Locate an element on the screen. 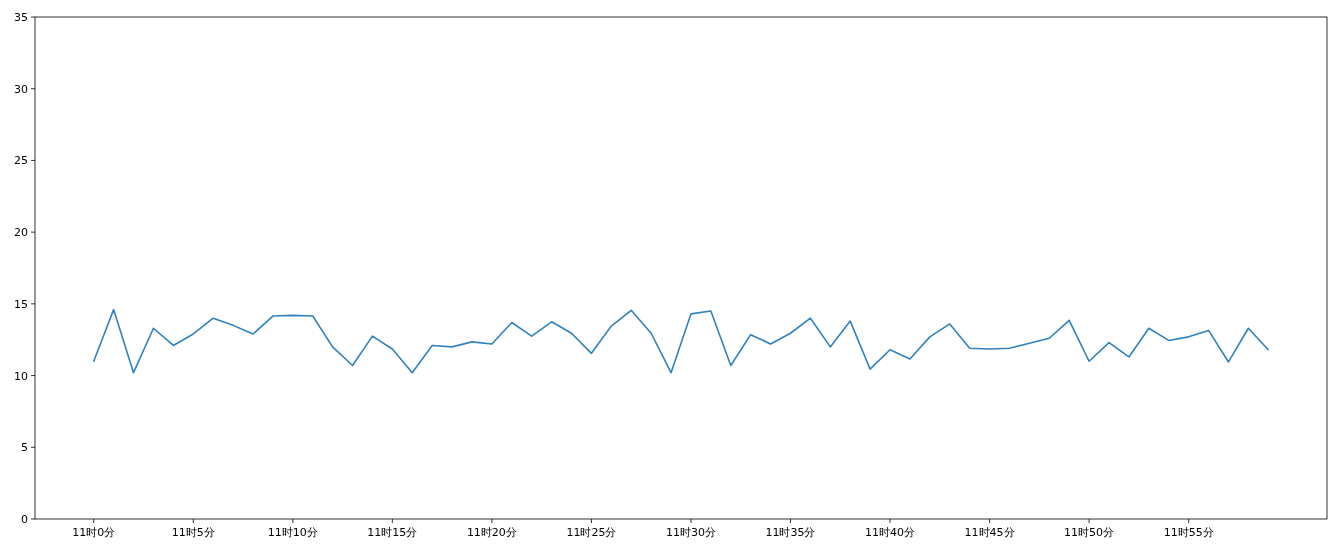 This screenshot has height=548, width=1339. y-tick-label: 20 is located at coordinates (21, 233).